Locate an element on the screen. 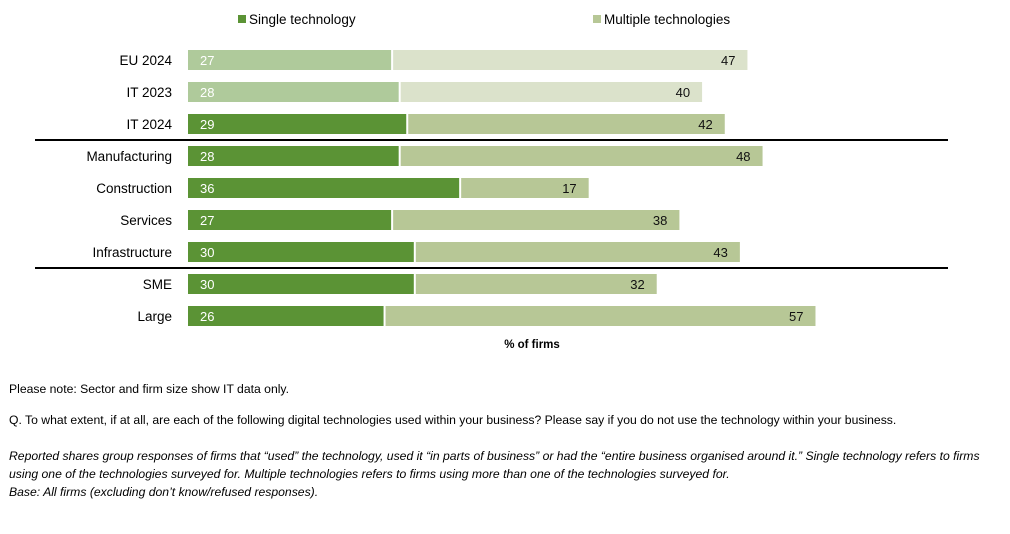 This screenshot has width=1010, height=534. data-label-multiple: 40 is located at coordinates (683, 92).